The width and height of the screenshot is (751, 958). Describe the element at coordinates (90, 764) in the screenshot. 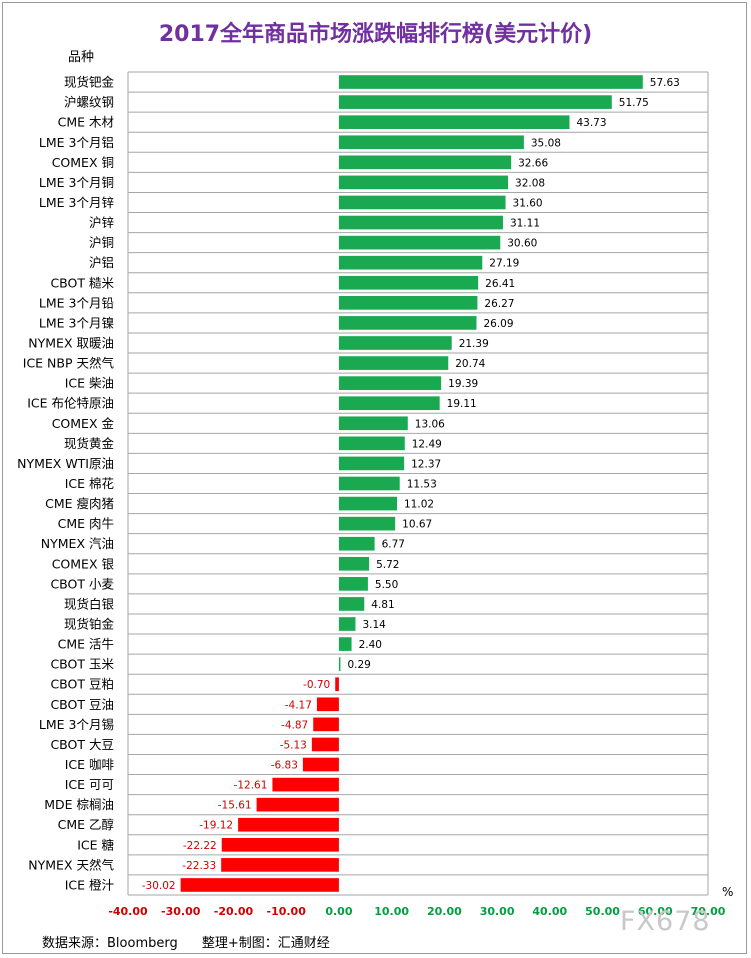

I see `category-label: ICE 咖啡` at that location.